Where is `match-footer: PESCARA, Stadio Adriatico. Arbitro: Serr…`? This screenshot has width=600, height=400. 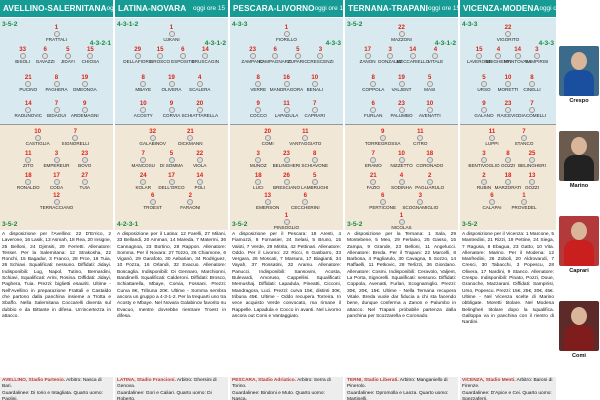 match-footer: PESCARA, Stadio Adriatico. Arbitro: Serr… is located at coordinates (286, 388).